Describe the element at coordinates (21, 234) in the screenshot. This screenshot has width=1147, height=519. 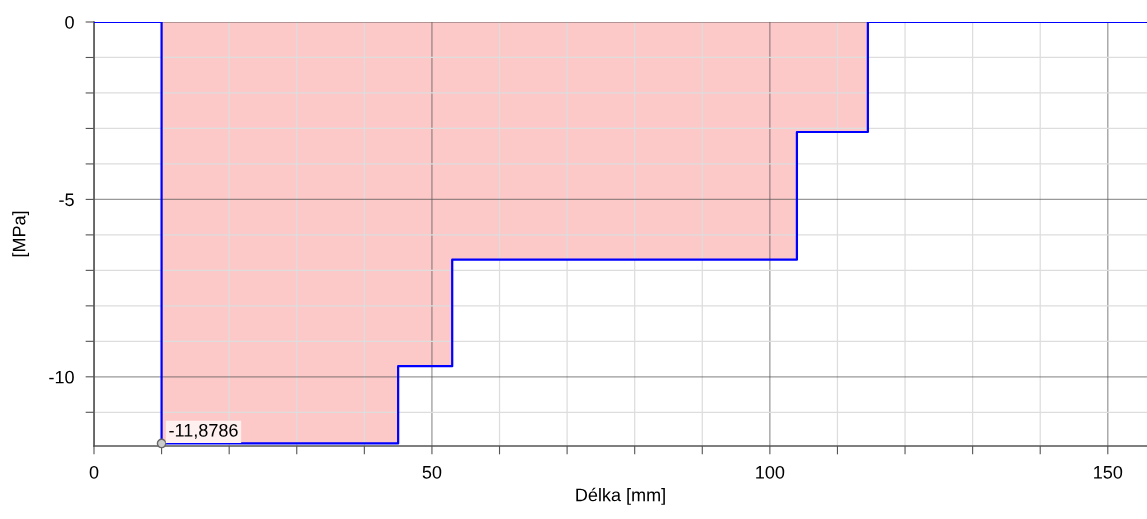
I see `y-axis-title: [MPa]` at that location.